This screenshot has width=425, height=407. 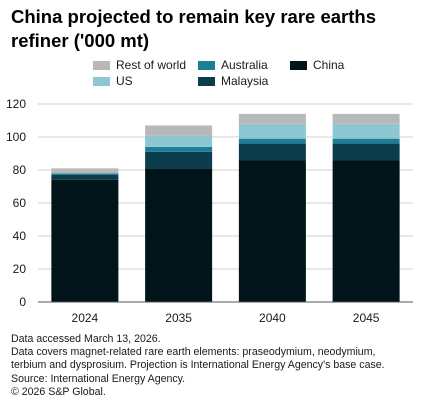 I want to click on bar-2035-rest-of-world, so click(x=179, y=130).